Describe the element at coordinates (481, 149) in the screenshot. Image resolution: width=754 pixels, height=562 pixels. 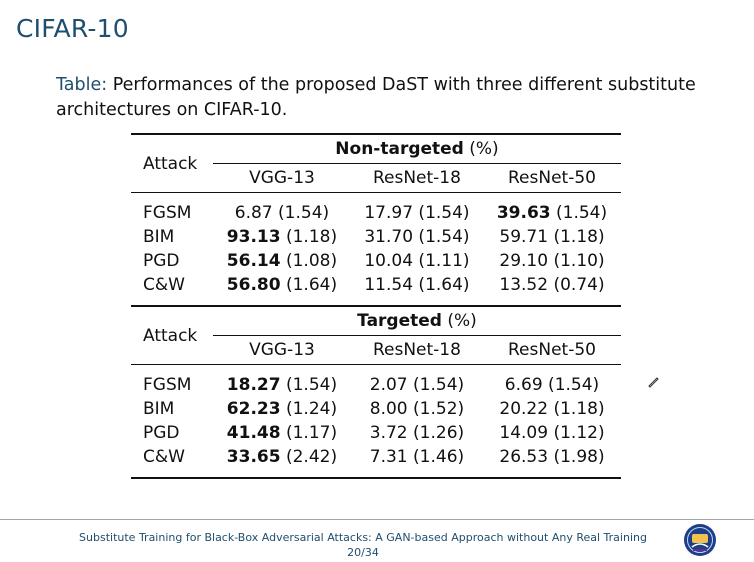
I see `section-title-unit: (%)` at that location.